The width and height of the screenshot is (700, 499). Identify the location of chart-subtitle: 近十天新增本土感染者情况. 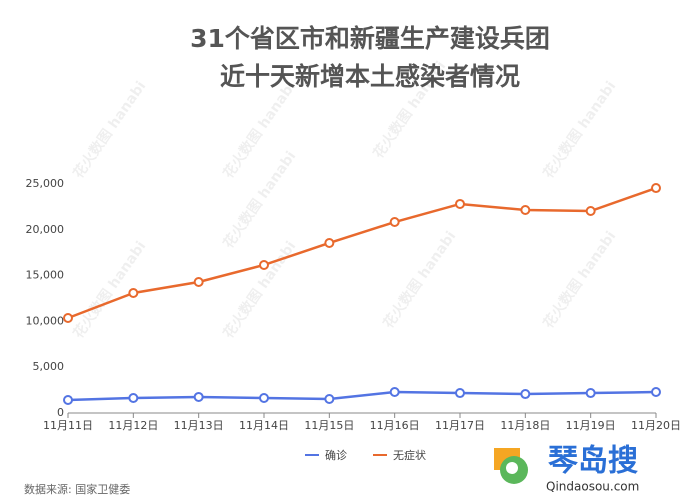
(370, 76).